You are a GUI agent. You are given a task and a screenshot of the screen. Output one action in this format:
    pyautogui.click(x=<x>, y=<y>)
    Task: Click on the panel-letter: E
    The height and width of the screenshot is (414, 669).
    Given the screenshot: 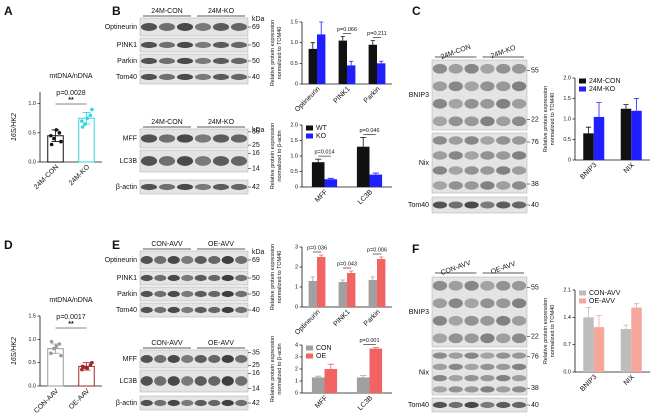 What is the action you would take?
    pyautogui.click(x=116, y=245)
    